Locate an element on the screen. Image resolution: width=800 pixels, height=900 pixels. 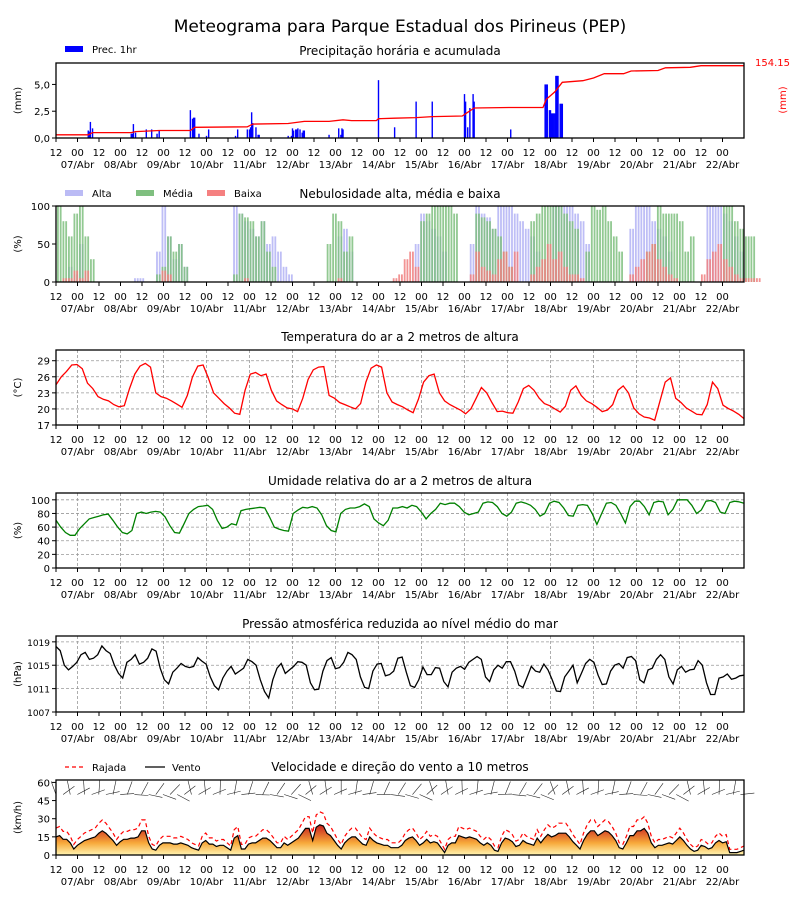
x-date-label: 16/Abr is located at coordinates (465, 739).